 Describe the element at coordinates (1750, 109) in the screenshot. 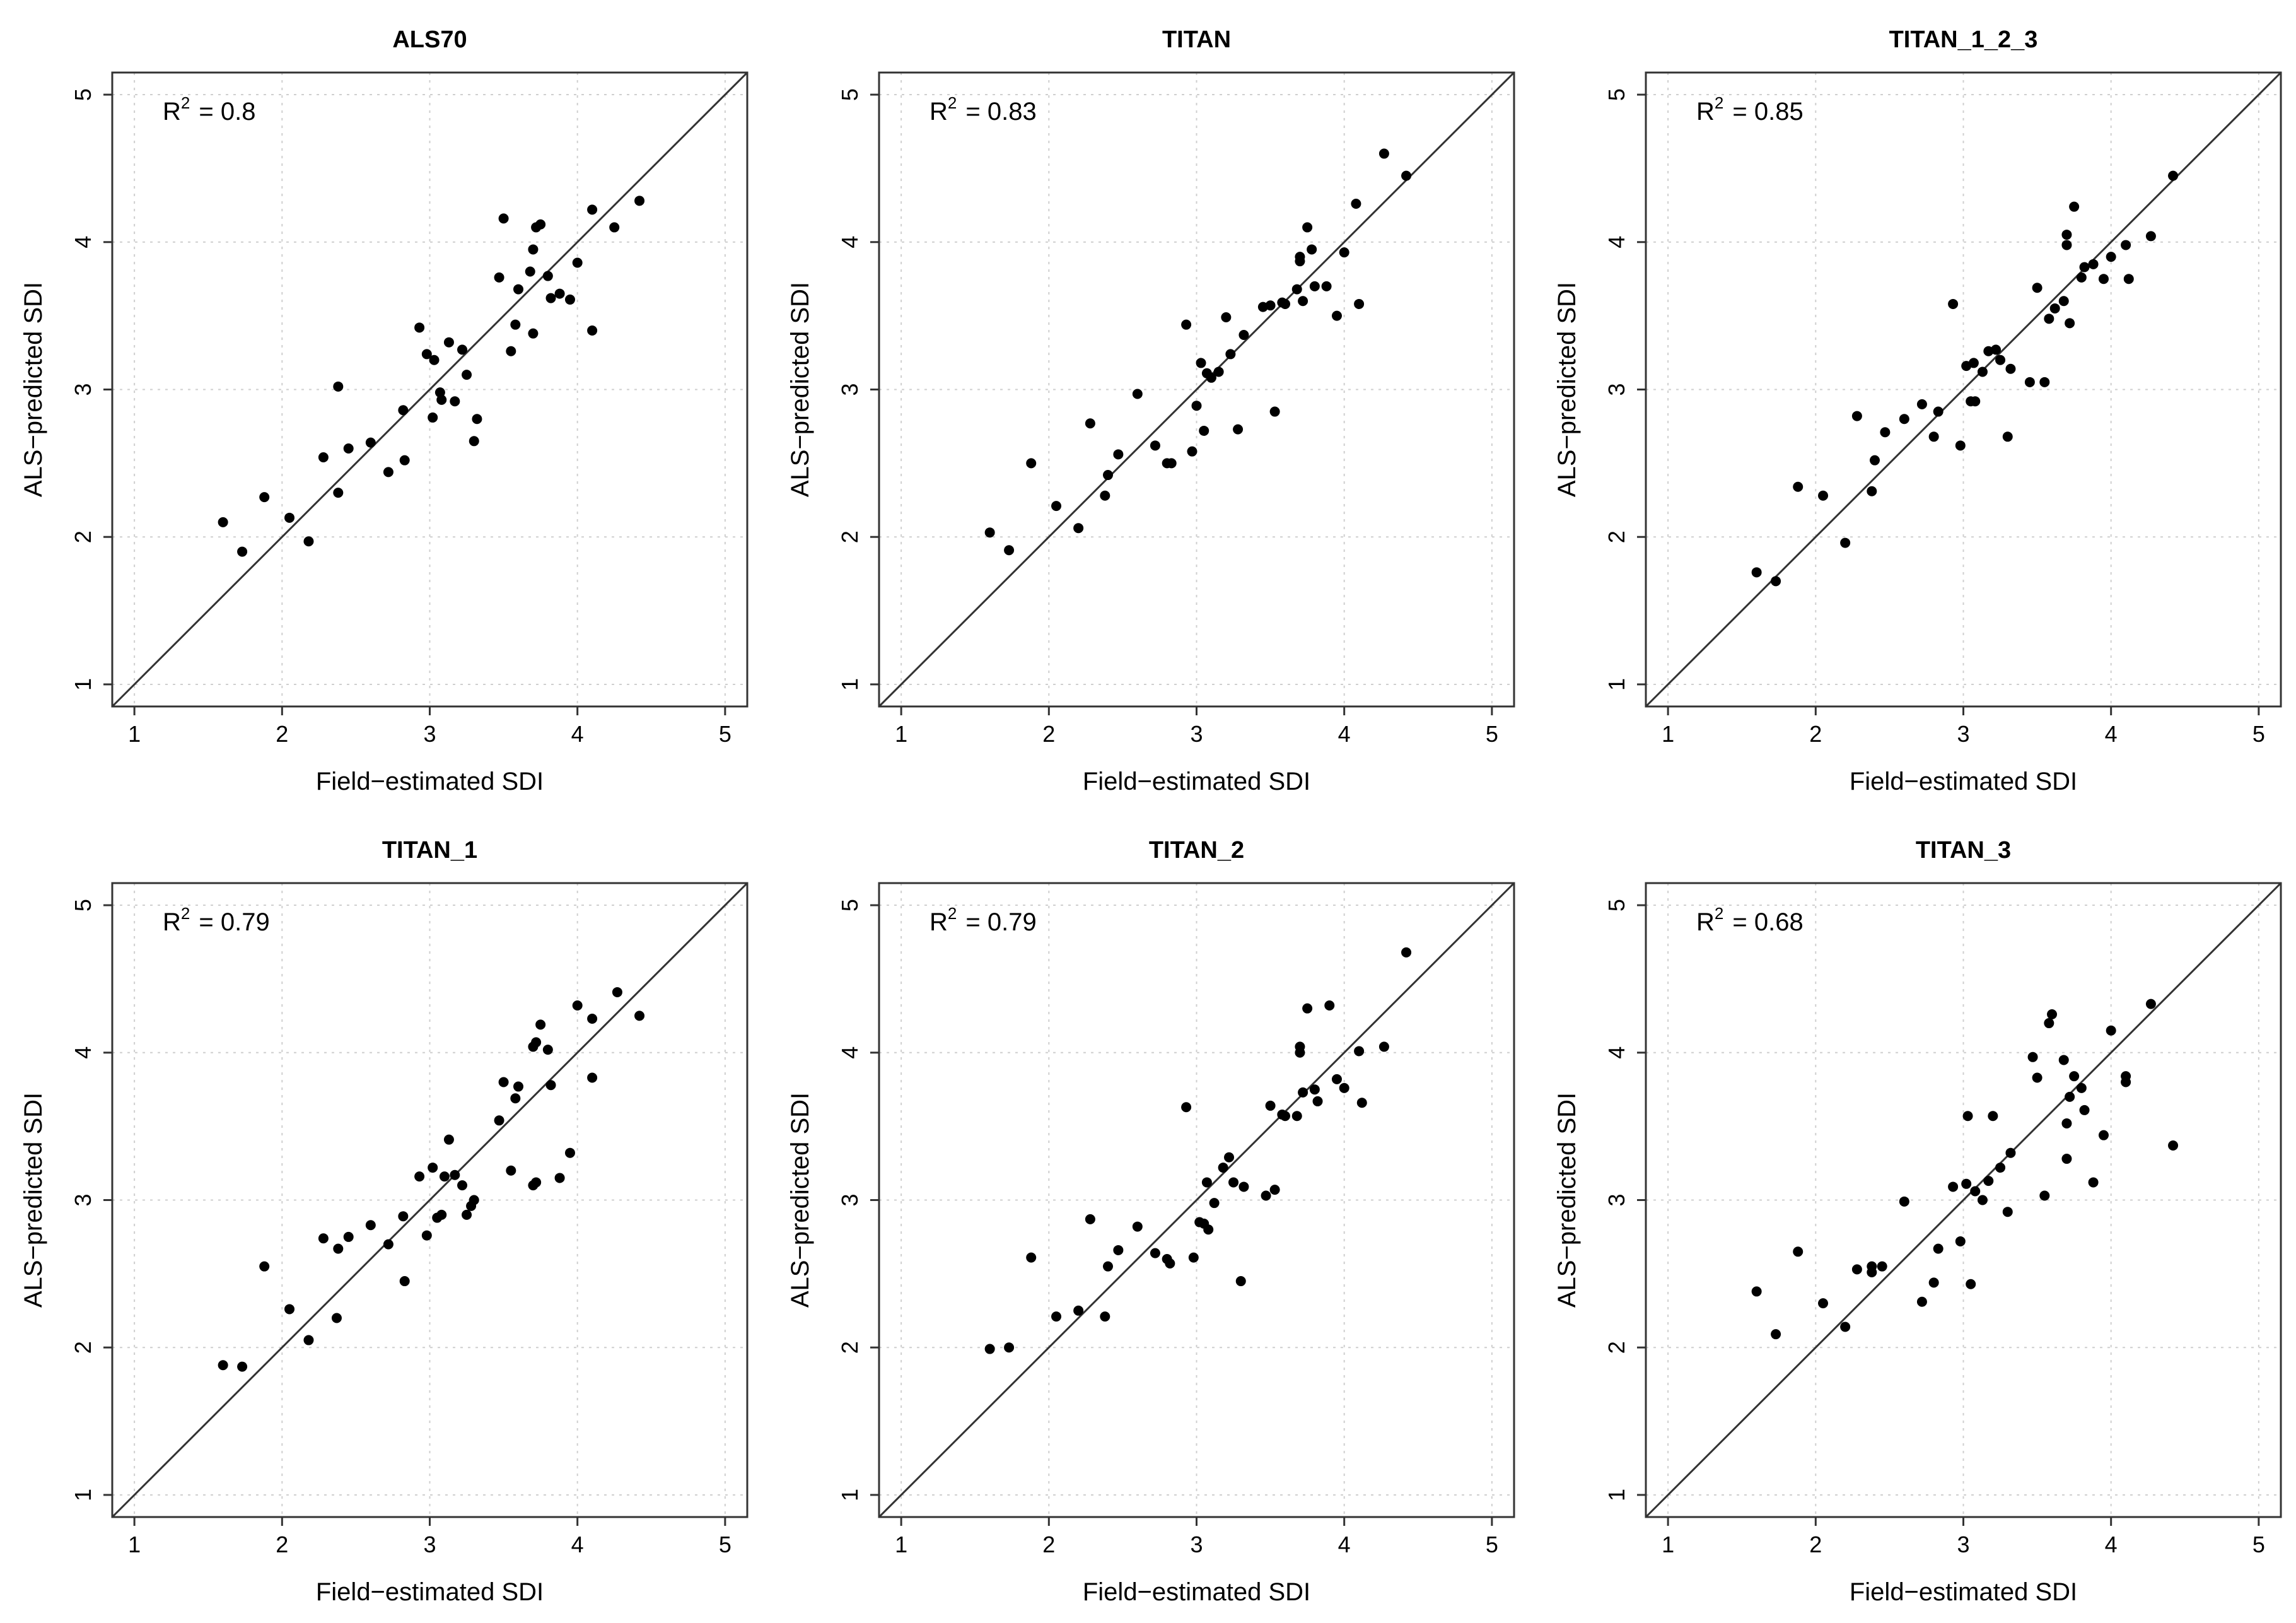

I see `r2-annotation: R2 = 0.85` at that location.